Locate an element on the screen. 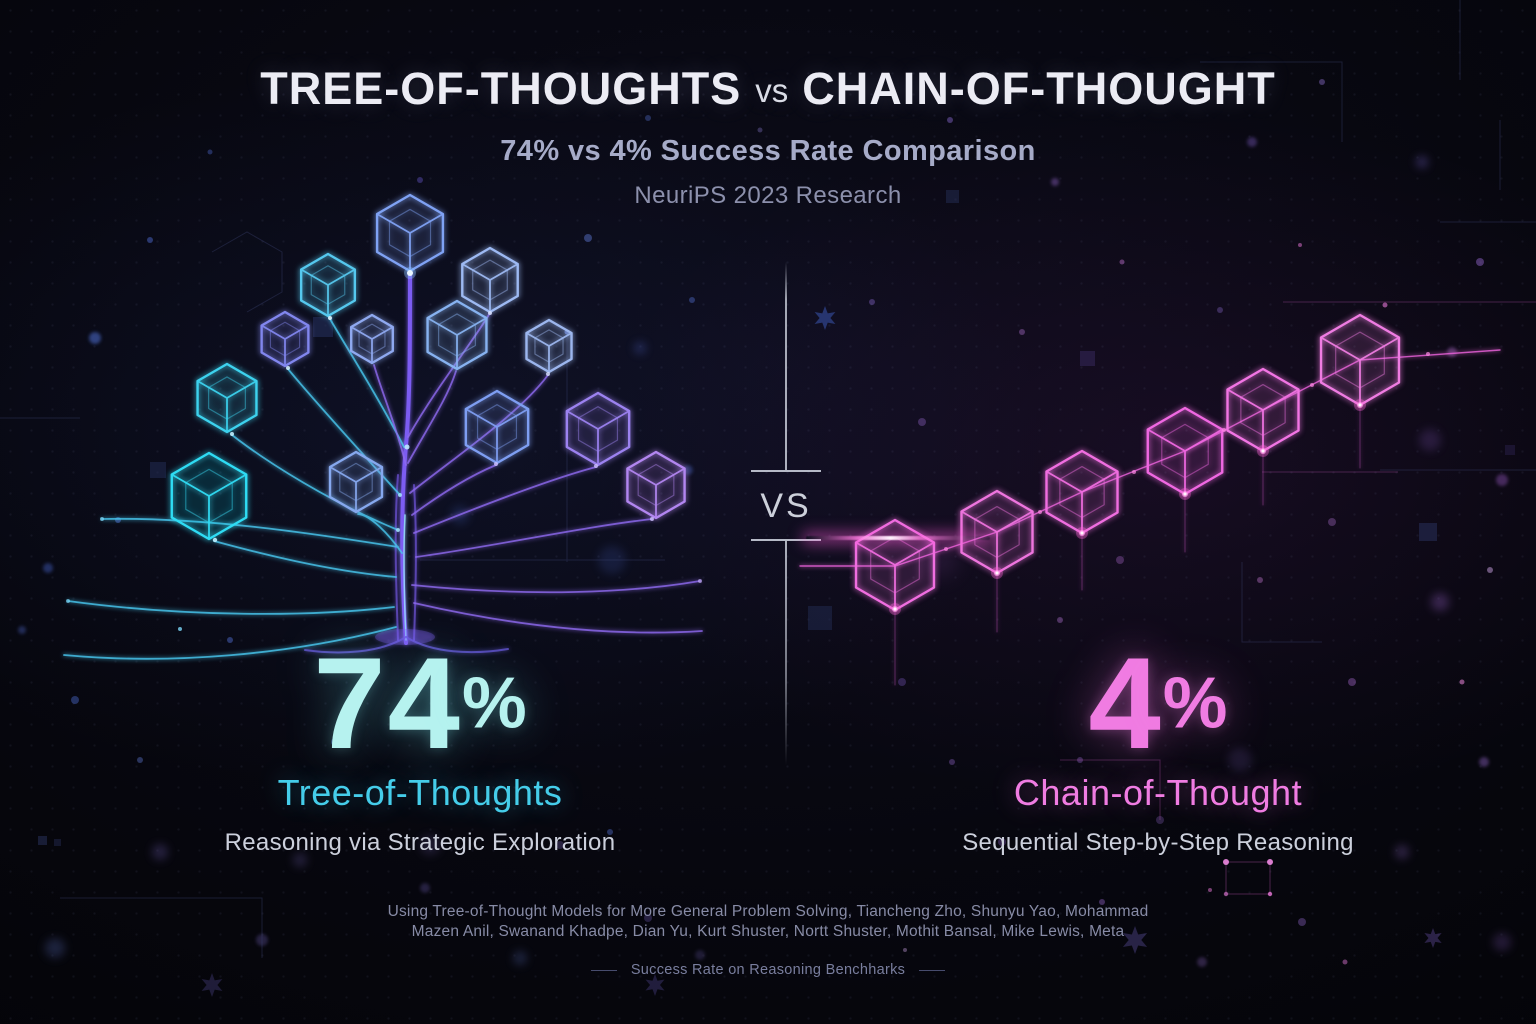 Image resolution: width=1536 pixels, height=1024 pixels. tot-success-rate: 74% is located at coordinates (420, 703).